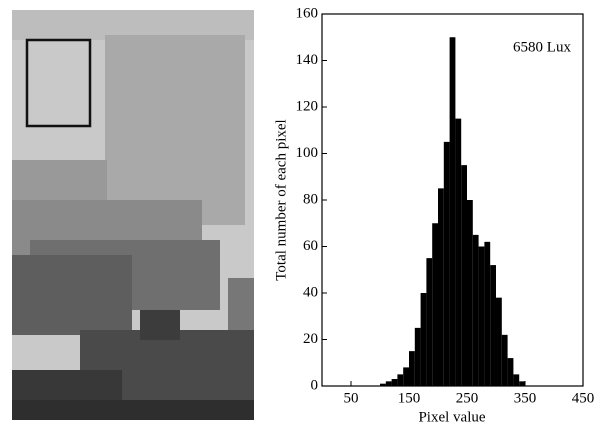  What do you see at coordinates (307, 60) in the screenshot?
I see `y-tick-label: 140` at bounding box center [307, 60].